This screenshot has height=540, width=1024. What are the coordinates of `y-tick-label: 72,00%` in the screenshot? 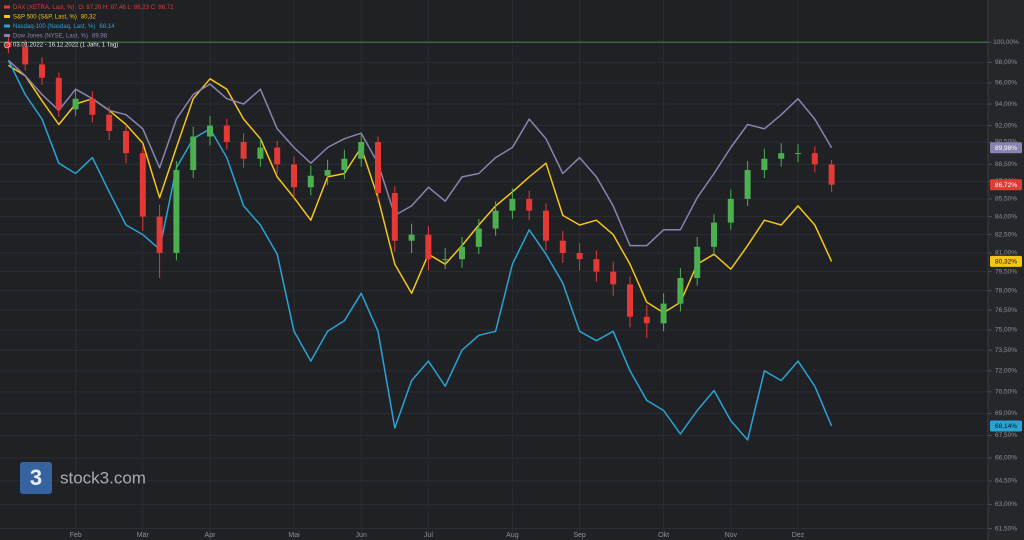 It's located at (1006, 371).